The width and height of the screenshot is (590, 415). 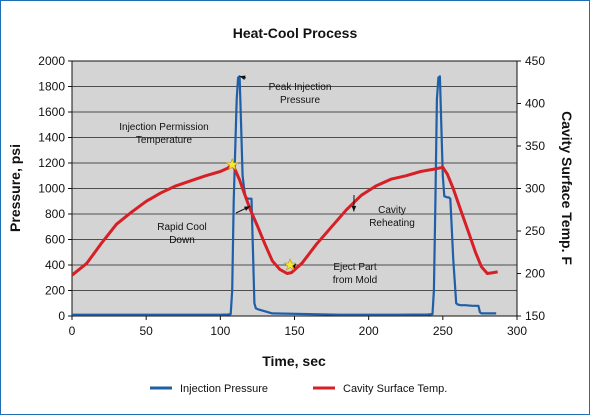 I want to click on y-left-tick-label: 1200, so click(x=51, y=163).